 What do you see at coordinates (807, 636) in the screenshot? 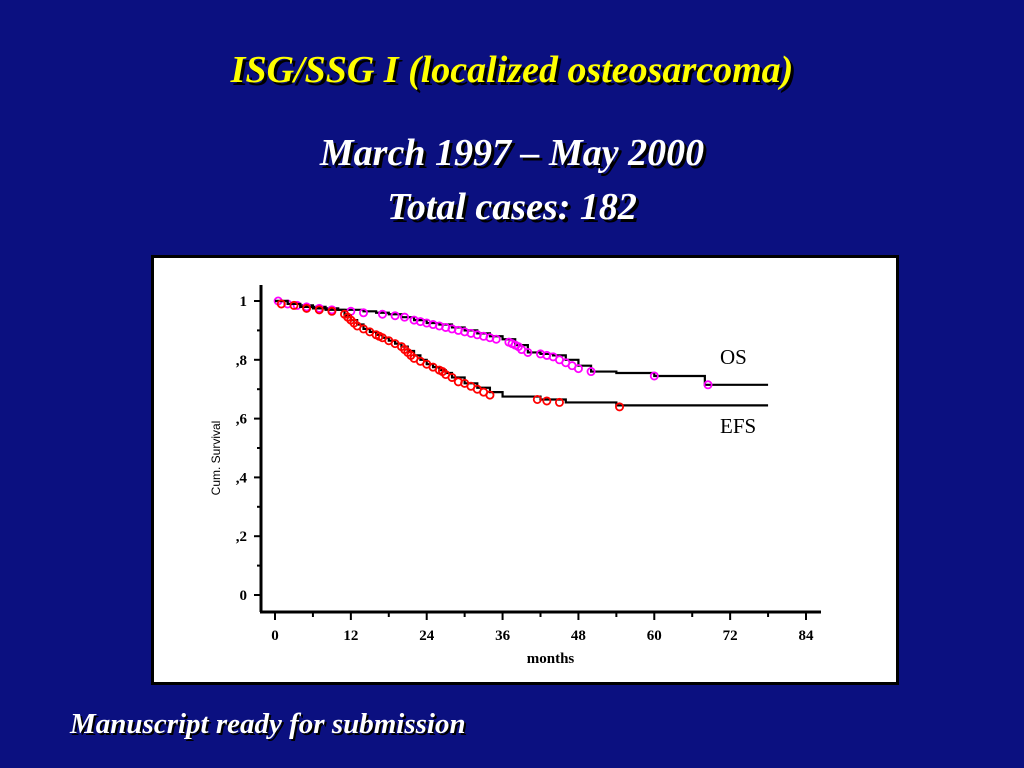
I see `x-tick-label: 84` at bounding box center [807, 636].